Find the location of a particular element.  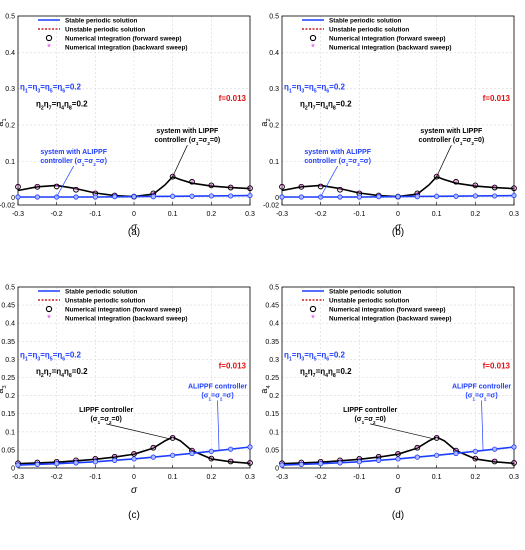

legend-item: Stable periodic solution is located at coordinates (88, 21).